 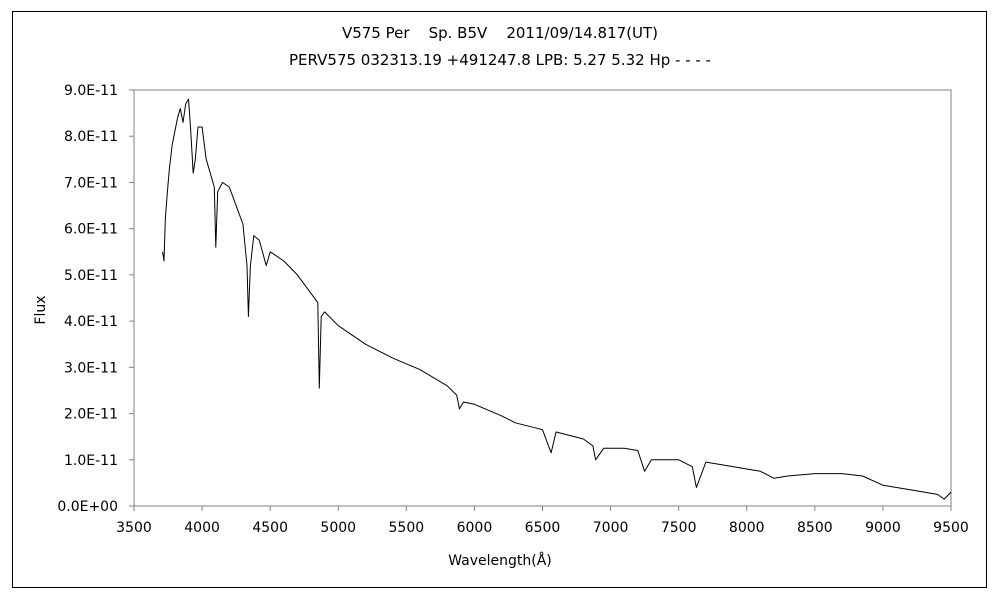 I want to click on y-tick-label: 7.0E-11, so click(x=91, y=183).